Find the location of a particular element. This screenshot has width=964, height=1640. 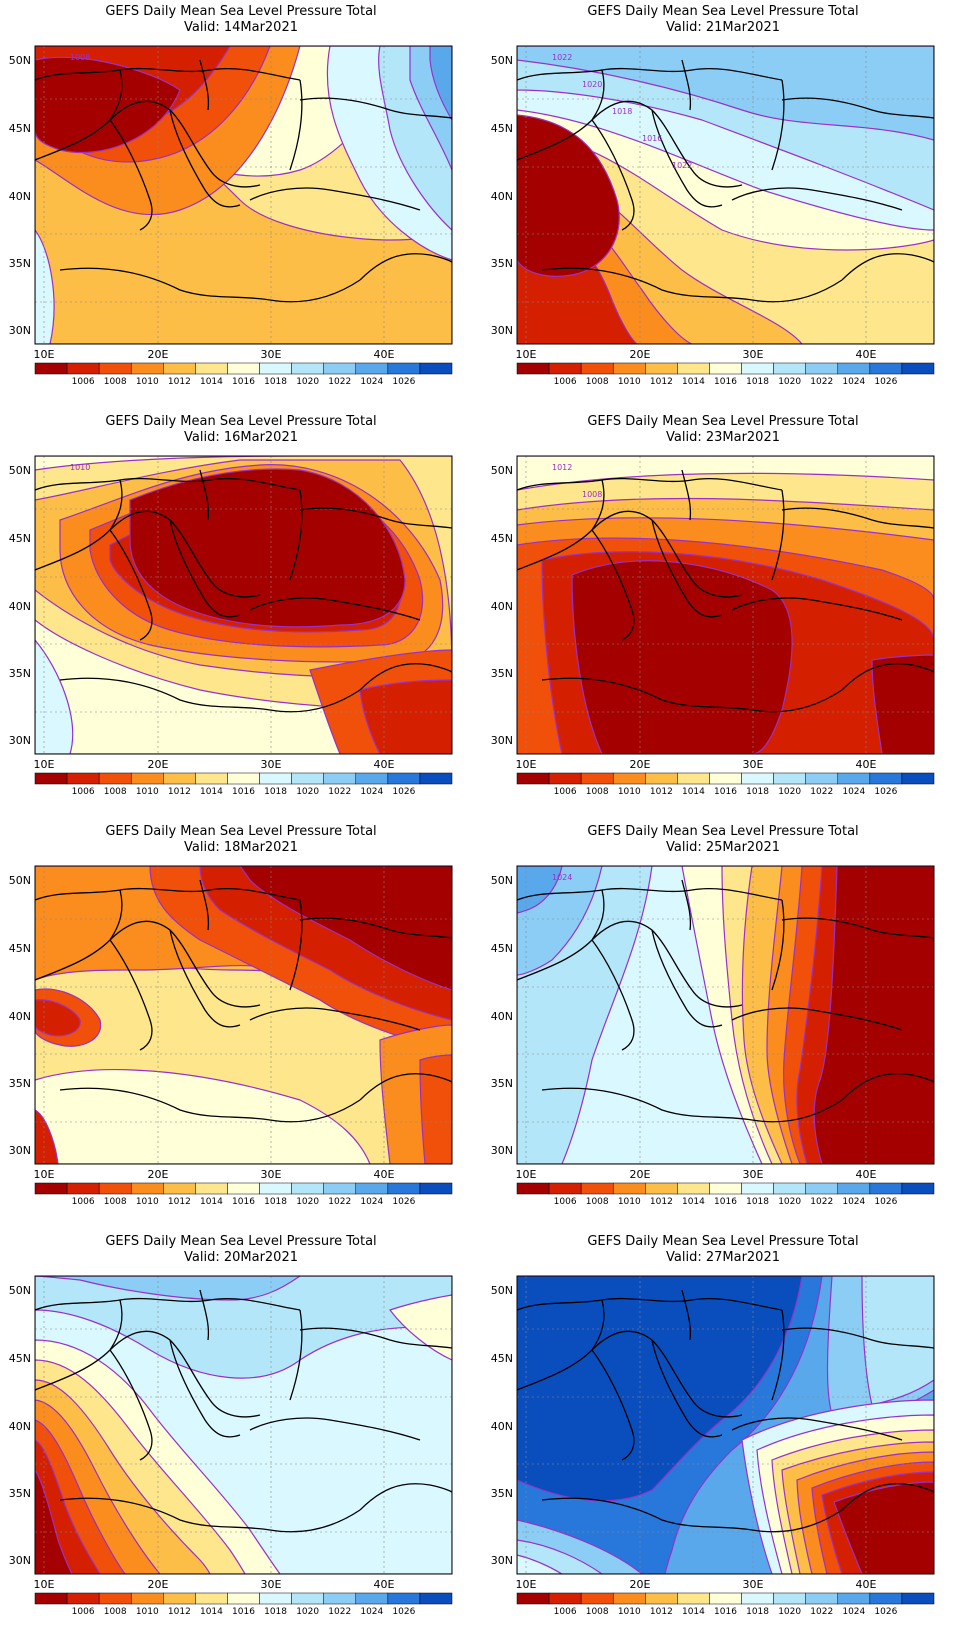

pressure-field is located at coordinates (243, 195).